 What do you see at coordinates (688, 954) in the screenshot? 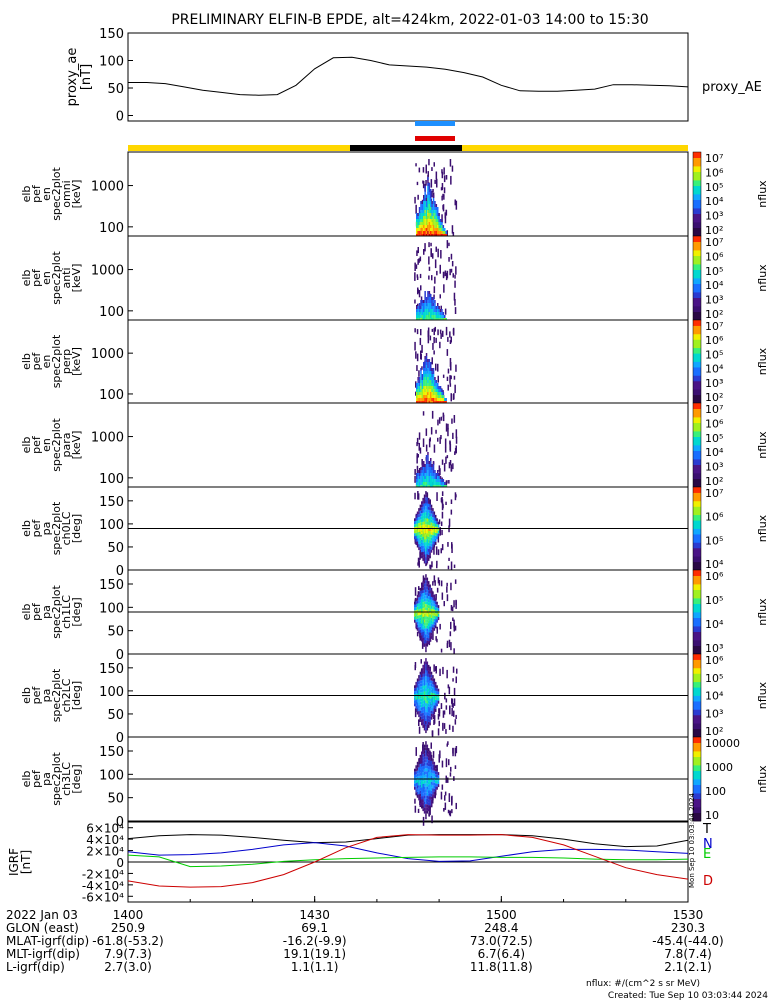
I see `xaxis-row-value: 7.8(7.4)` at bounding box center [688, 954].